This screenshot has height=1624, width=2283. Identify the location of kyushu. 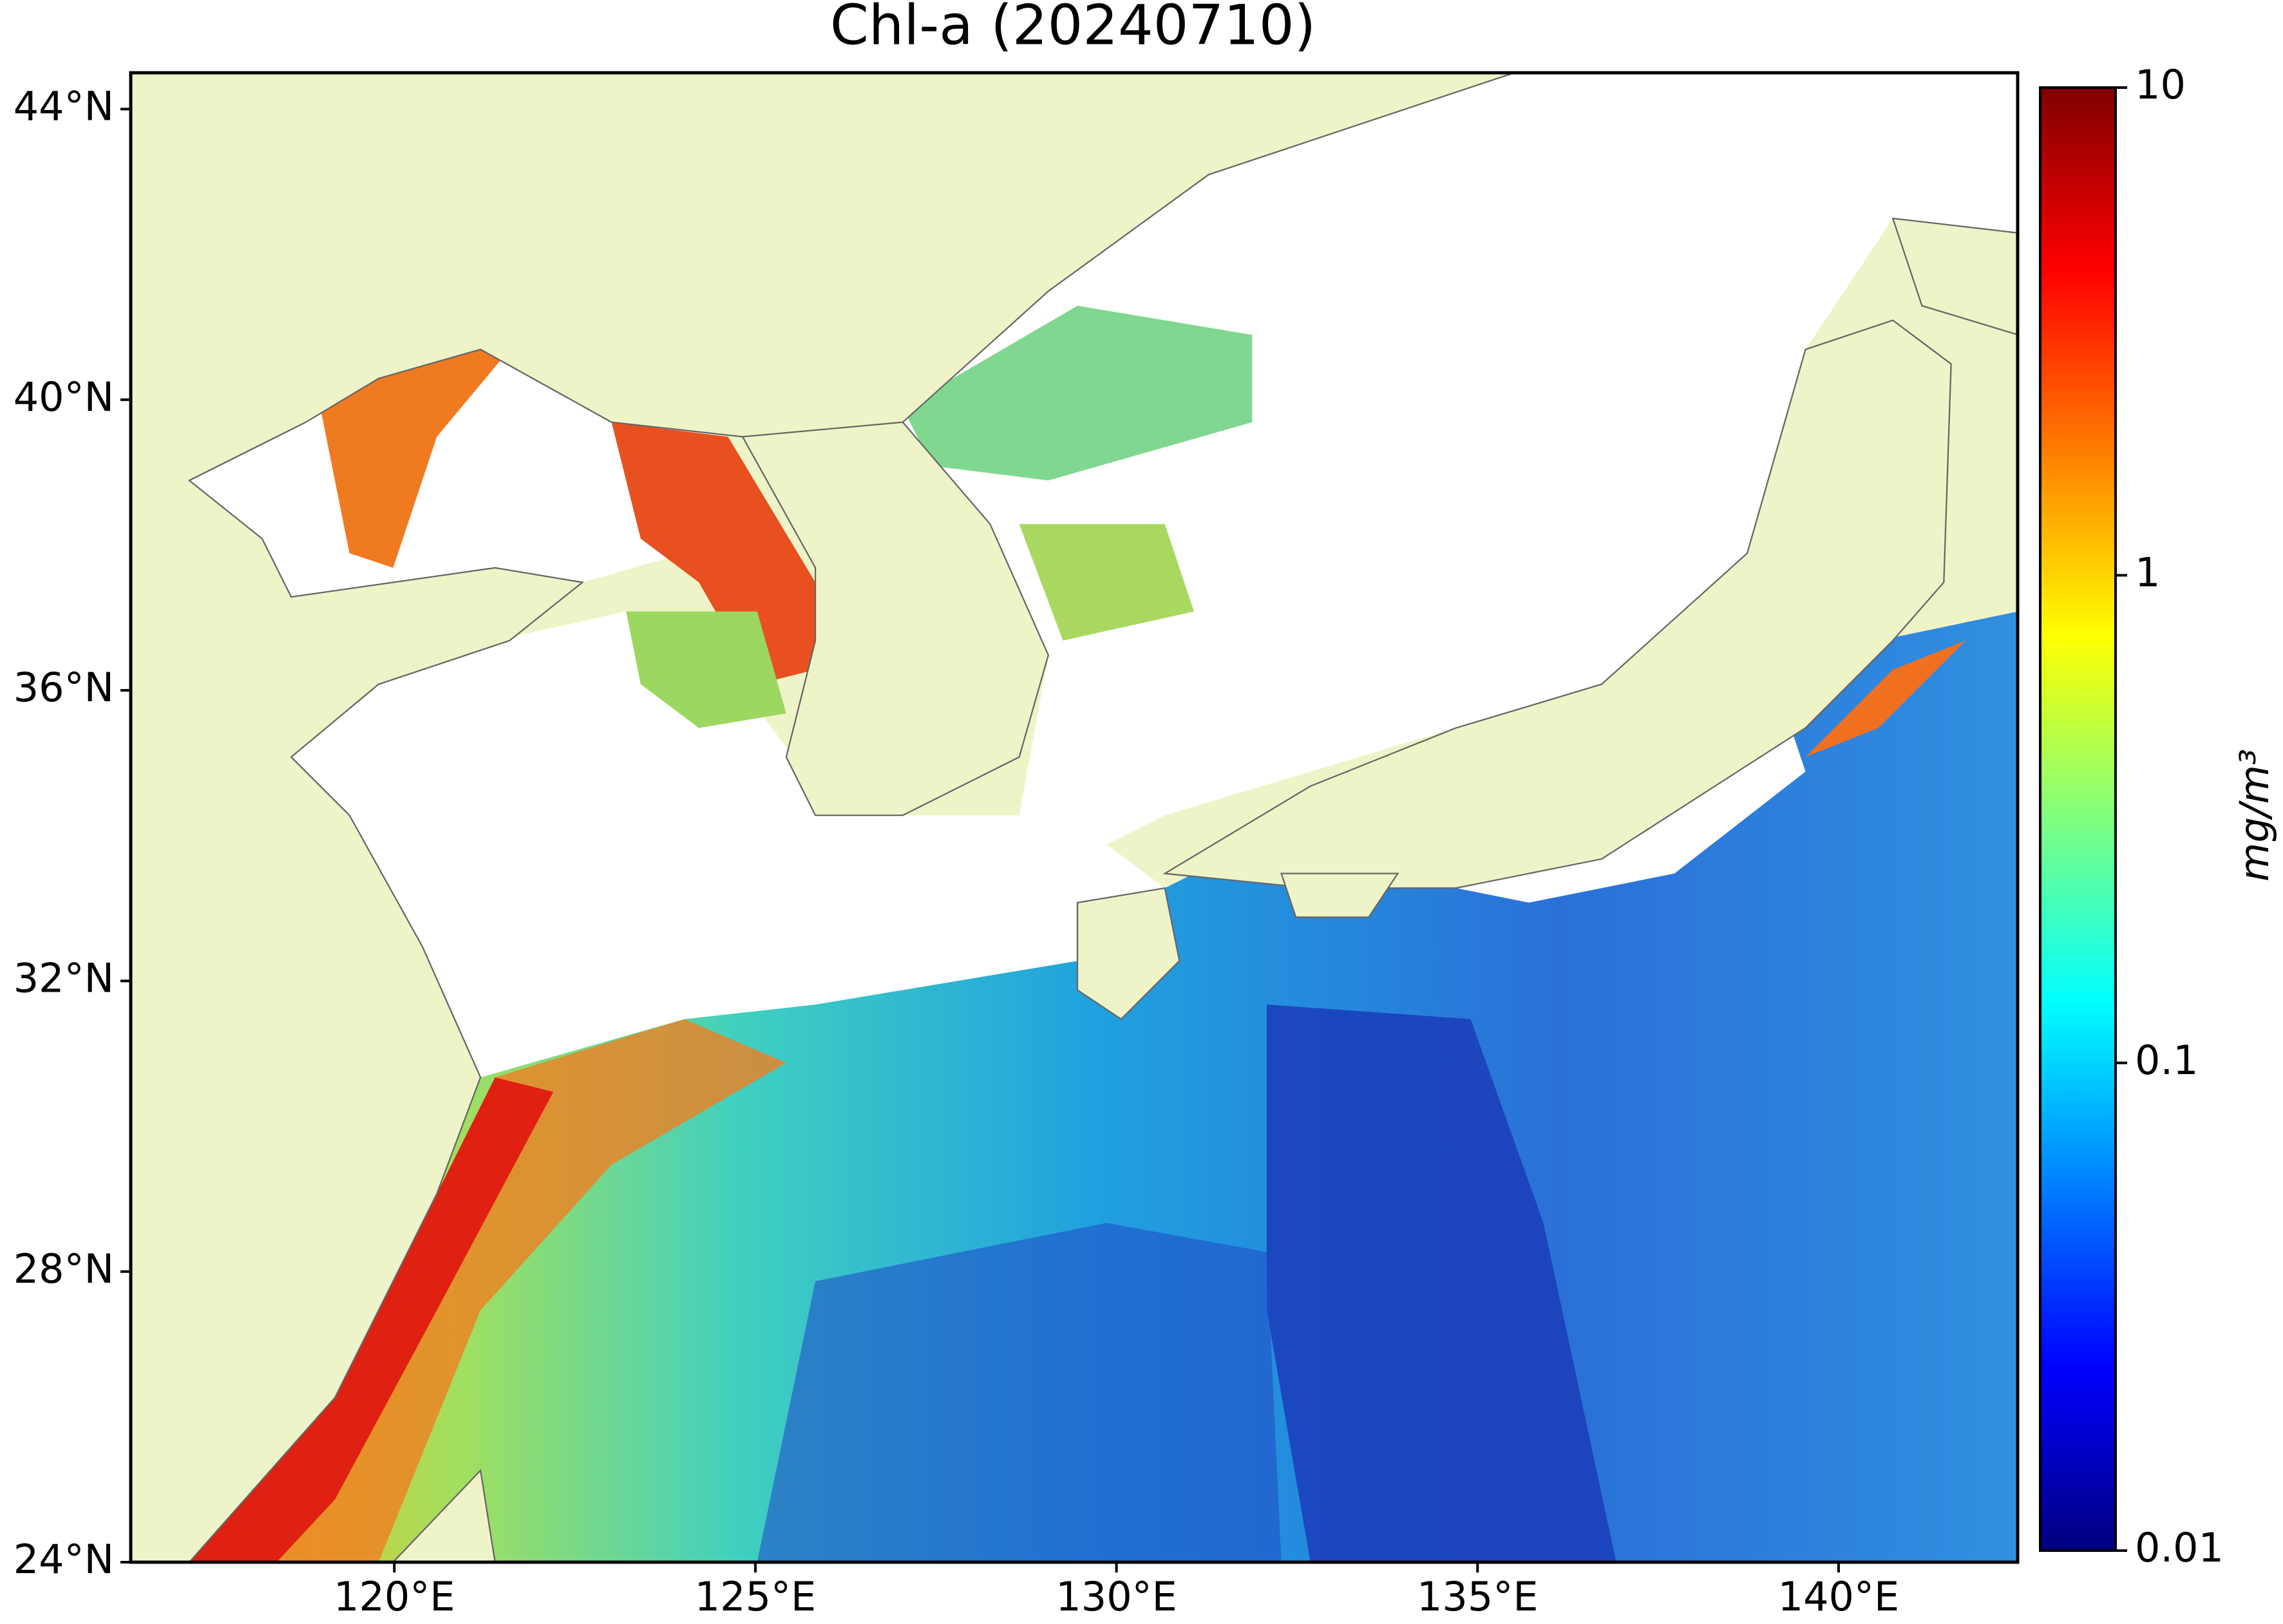
(1128, 954).